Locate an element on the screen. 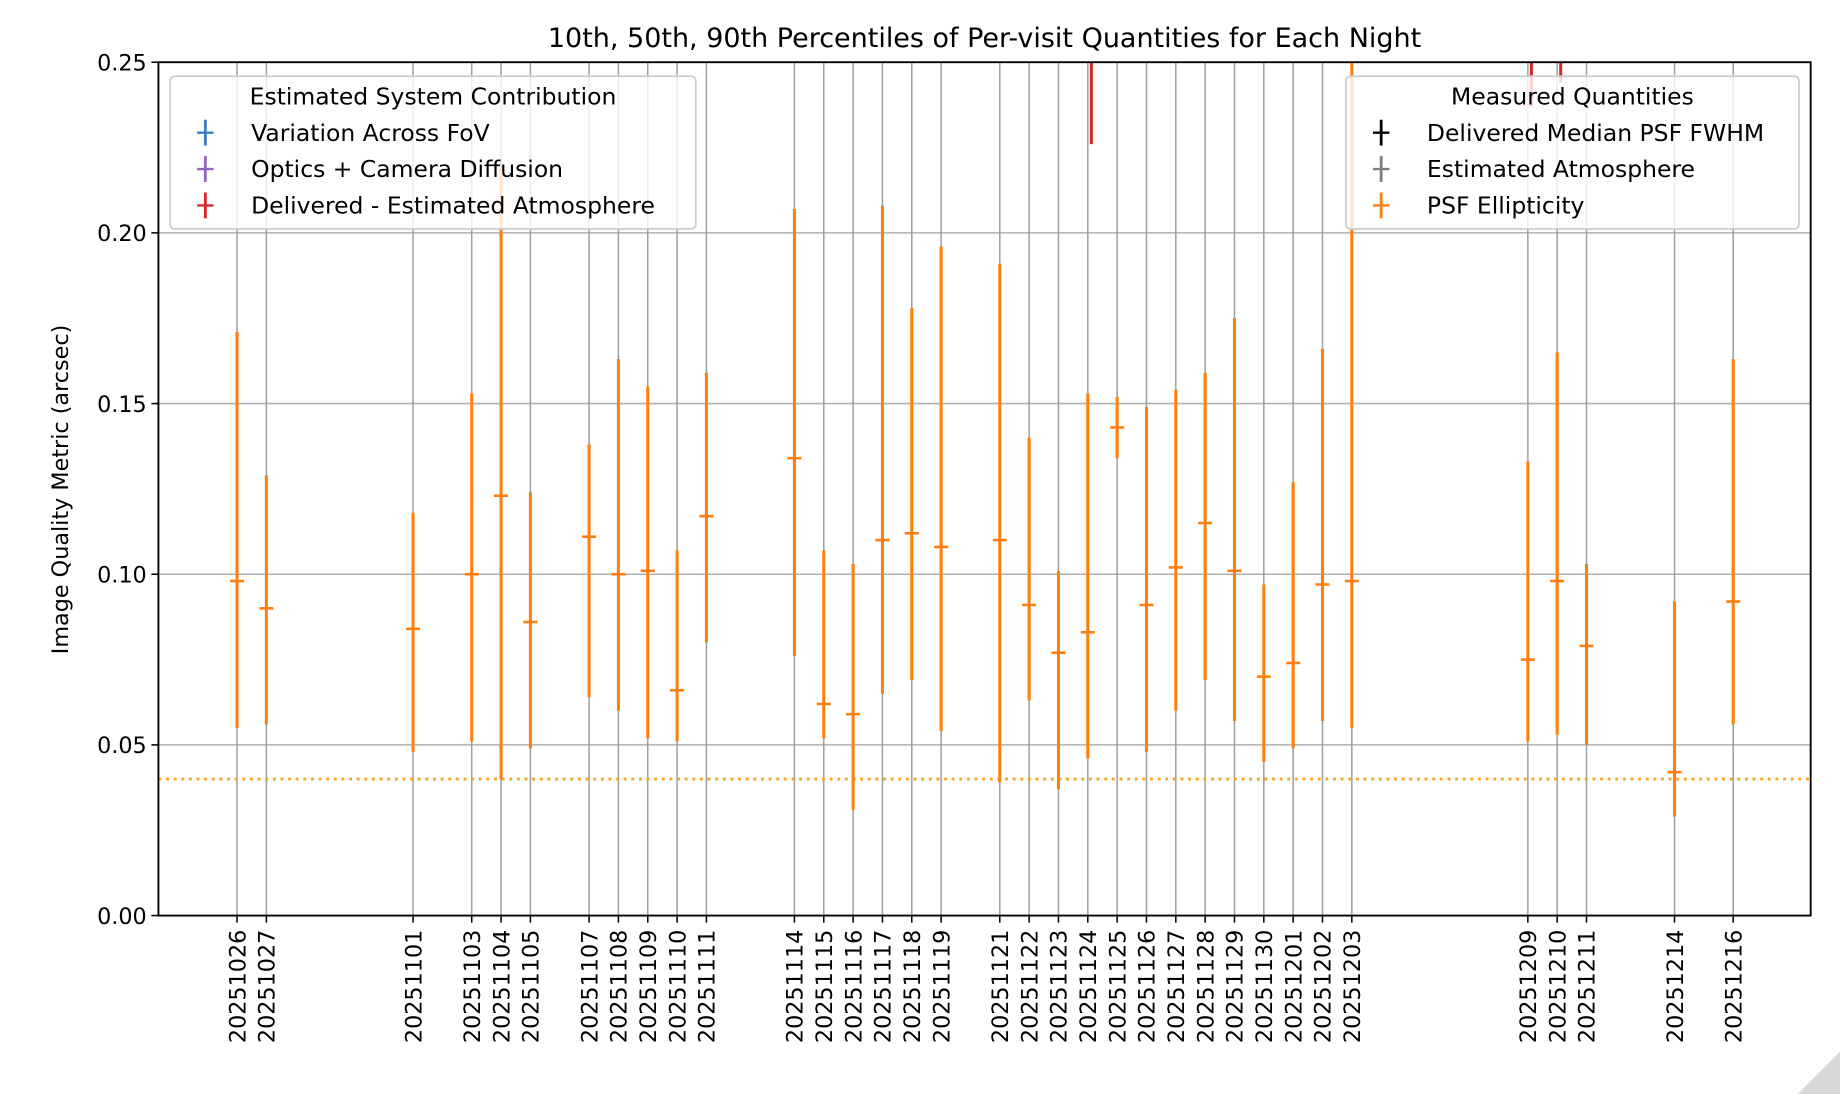 Image resolution: width=1840 pixels, height=1094 pixels. x-tick-label: 20251129 is located at coordinates (1236, 986).